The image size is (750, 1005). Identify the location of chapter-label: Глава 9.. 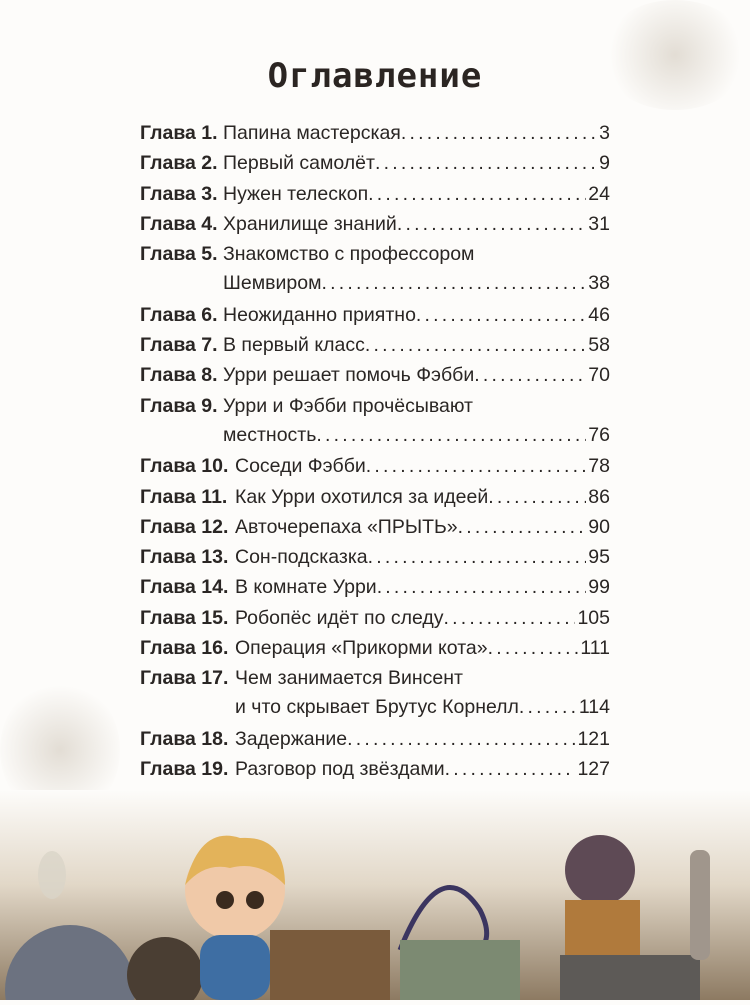
(179, 405).